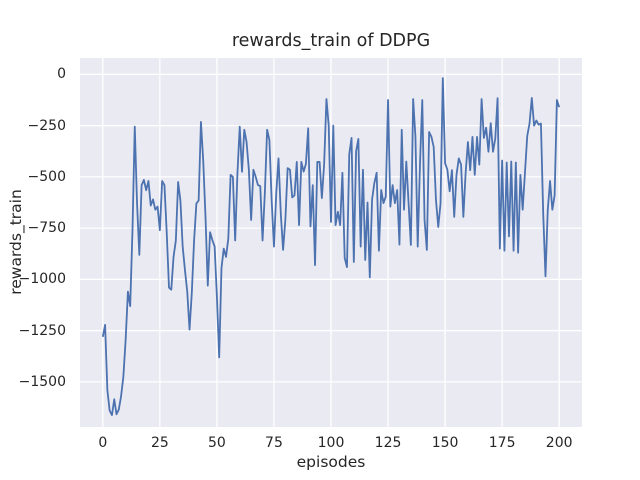 This screenshot has width=640, height=480. Describe the element at coordinates (42, 381) in the screenshot. I see `y-tick-label: −1500` at that location.